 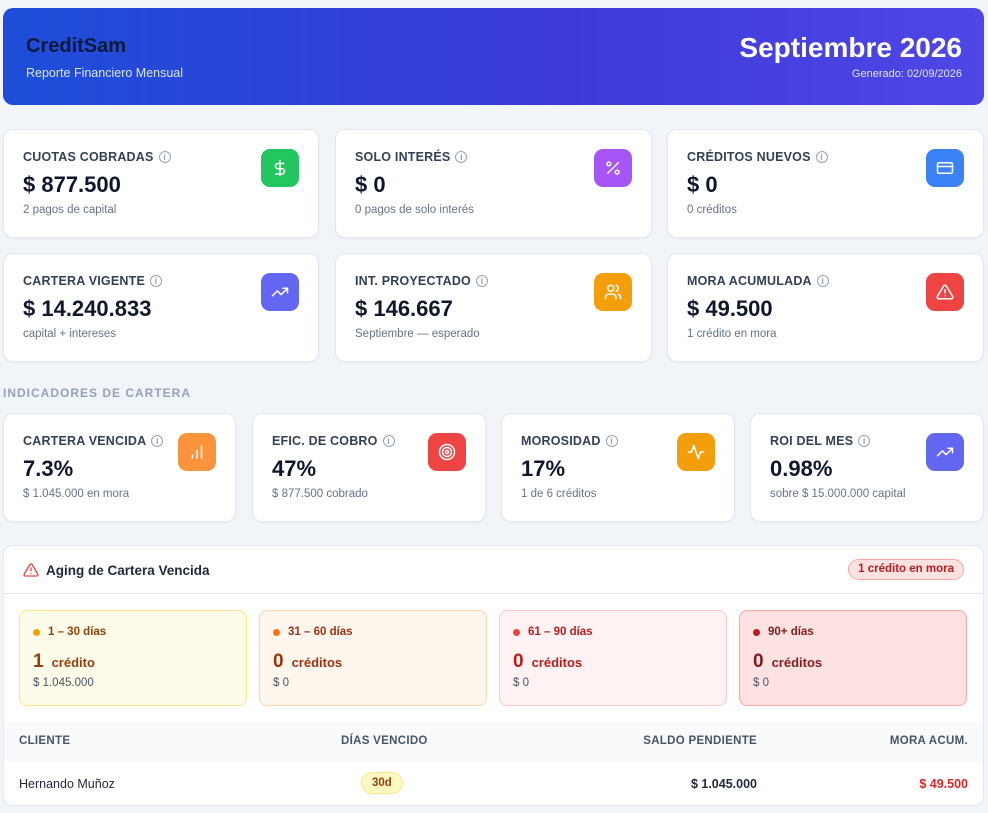 What do you see at coordinates (825, 183) in the screenshot?
I see `kpi-card-creditos-nuevos: CRÉDITOS NUEVOS i $ 0 0 créditos` at bounding box center [825, 183].